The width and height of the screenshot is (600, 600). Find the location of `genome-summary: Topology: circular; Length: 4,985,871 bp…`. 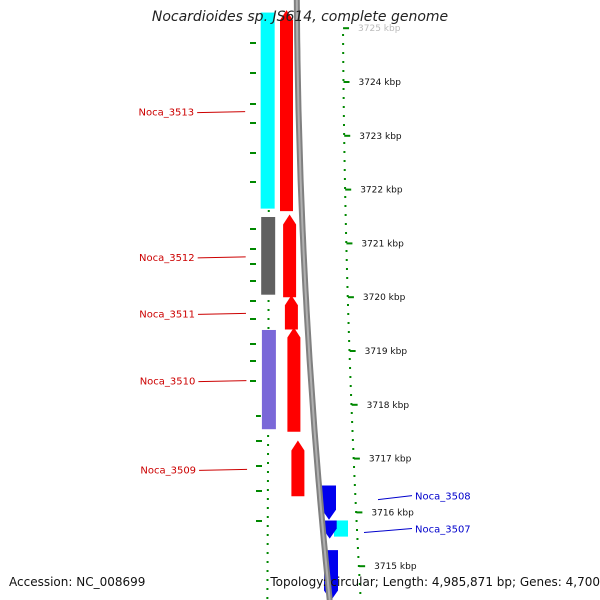

genome-summary: Topology: circular; Length: 4,985,871 bp… is located at coordinates (435, 582).